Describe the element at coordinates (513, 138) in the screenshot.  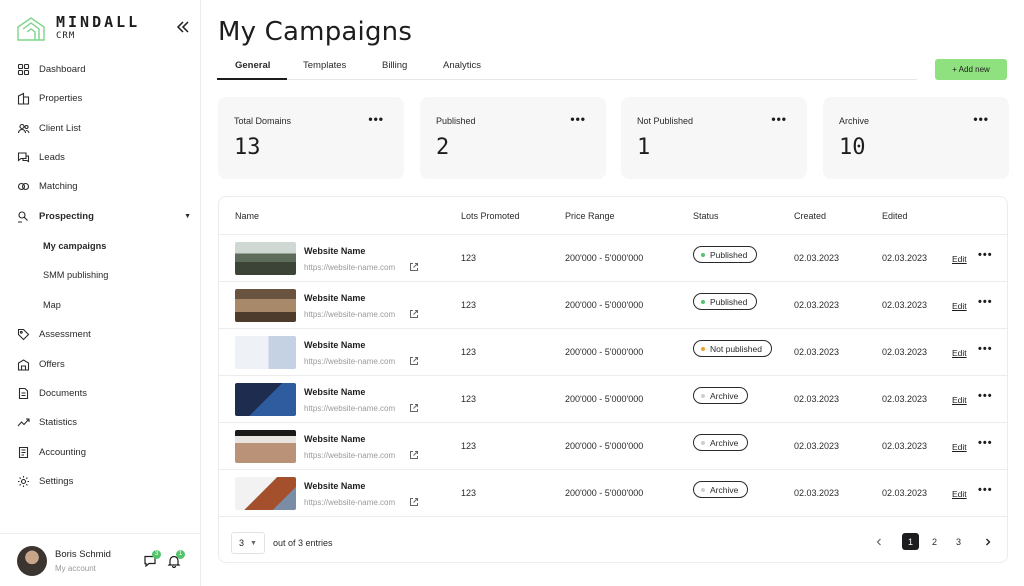
I see `stat-card-published: Published 2 •••` at that location.